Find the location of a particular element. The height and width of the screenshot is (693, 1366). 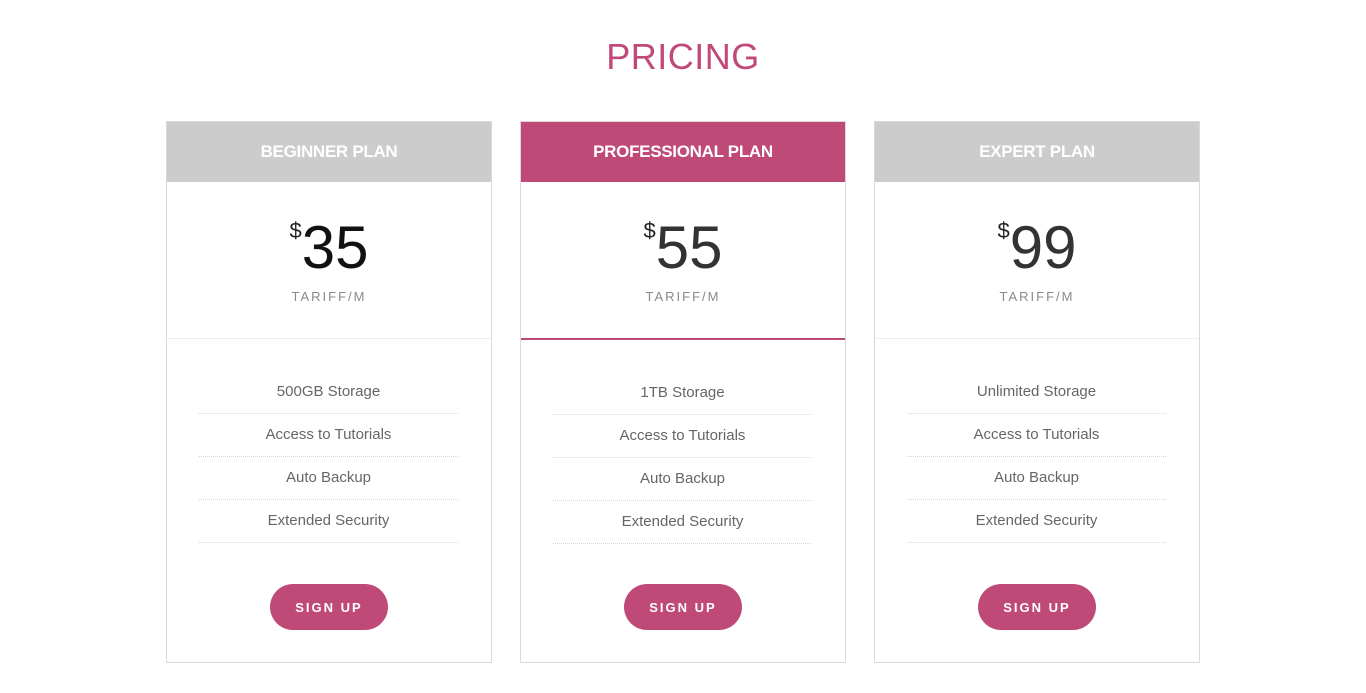

price-block: $99 TARIFF/M is located at coordinates (1037, 260).